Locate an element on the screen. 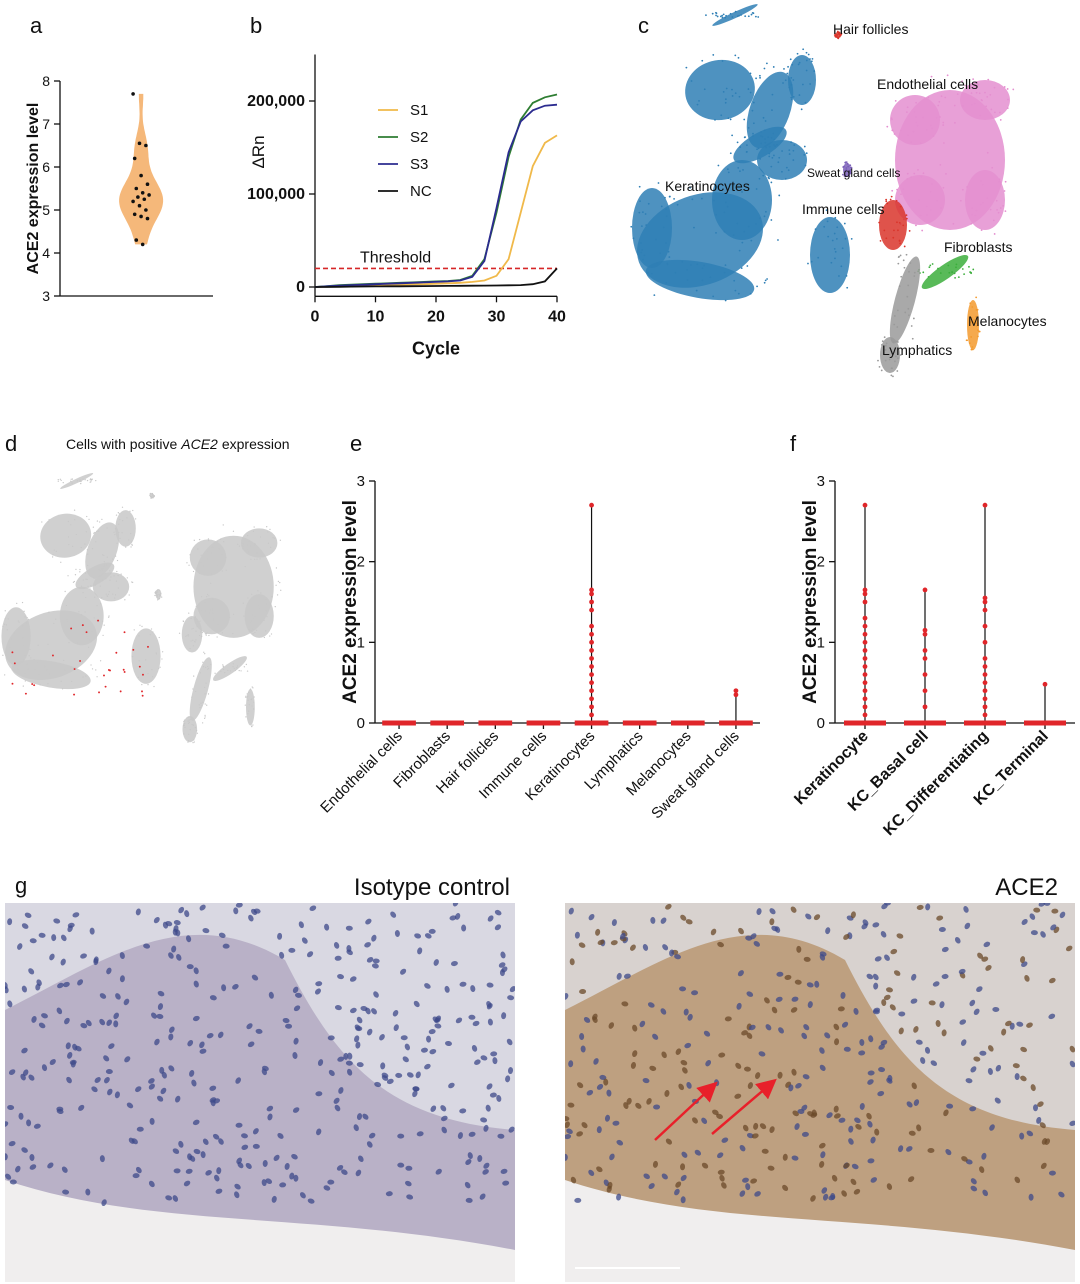 The width and height of the screenshot is (1080, 1284). cluster is located at coordinates (125, 528).